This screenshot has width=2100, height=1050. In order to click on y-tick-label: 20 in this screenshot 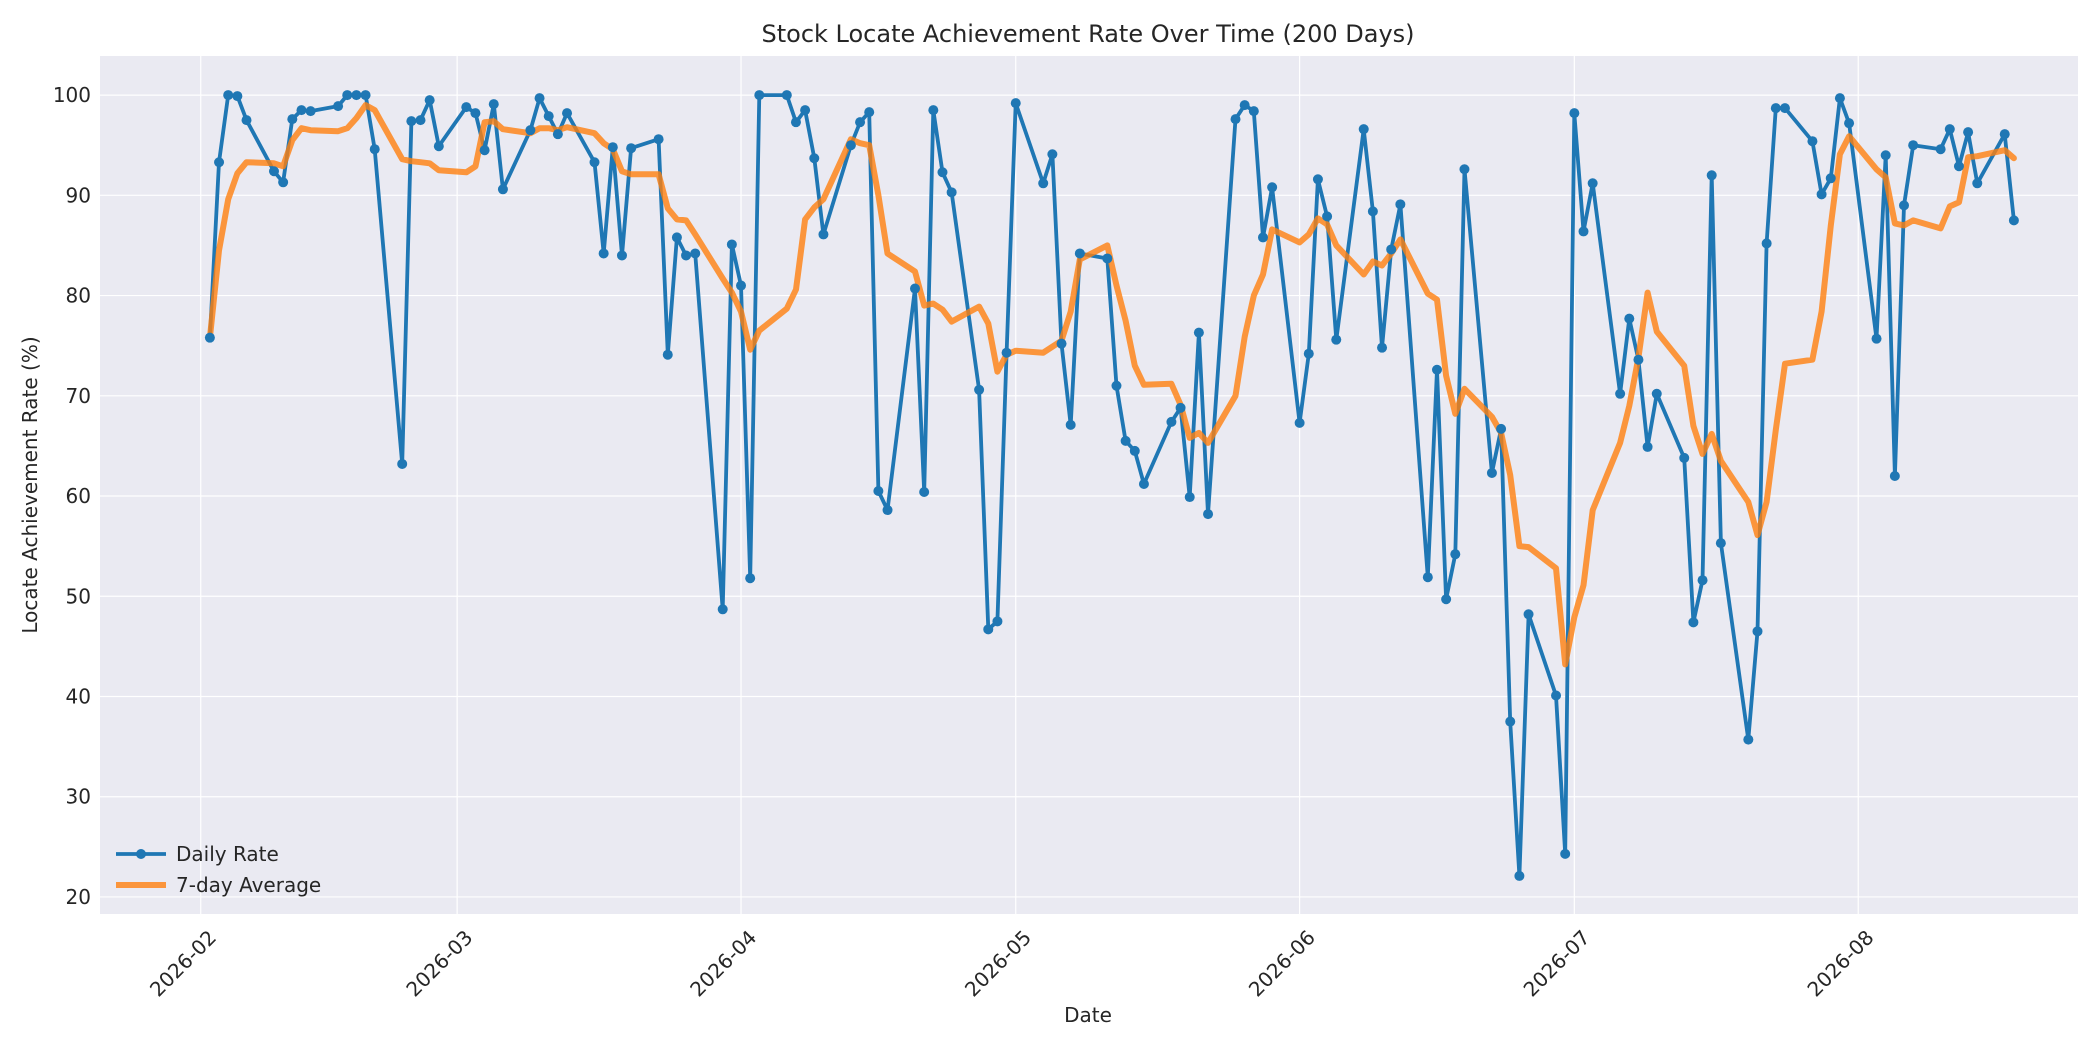, I will do `click(78, 897)`.